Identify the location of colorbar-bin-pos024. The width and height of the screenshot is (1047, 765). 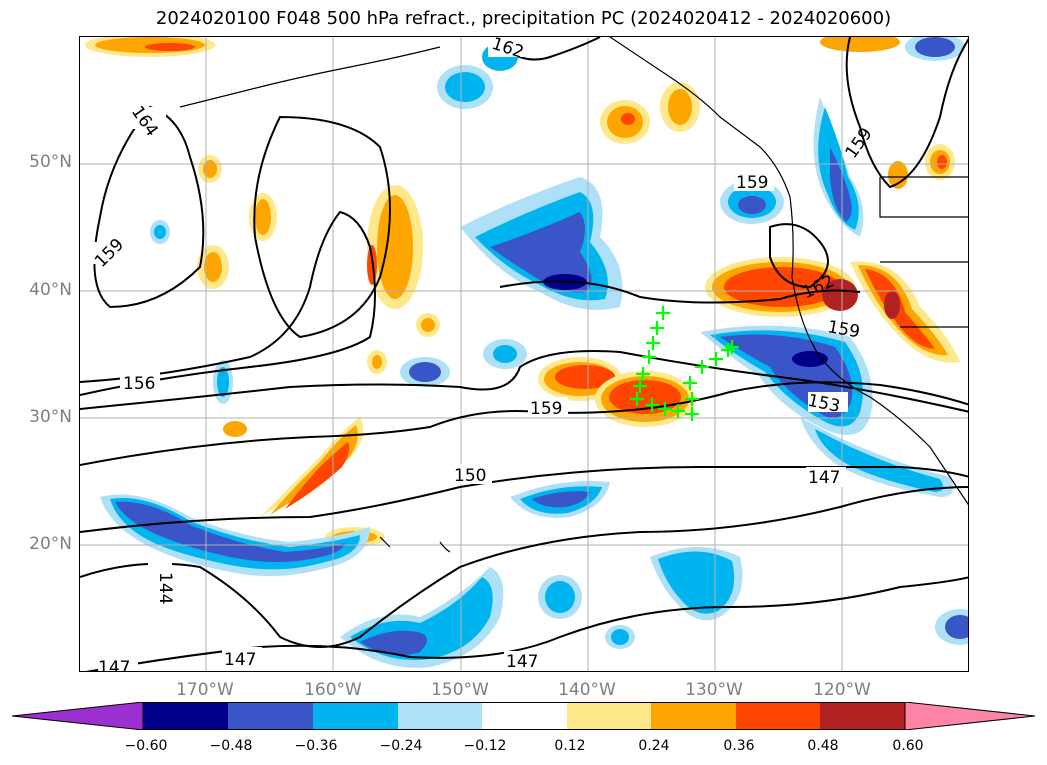
(693, 716).